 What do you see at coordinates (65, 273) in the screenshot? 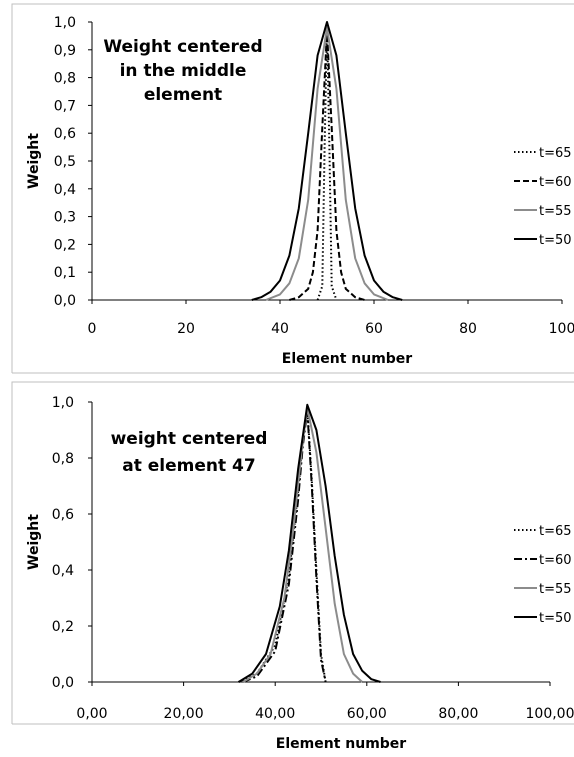
I see `y-tick-label: 0,1` at bounding box center [65, 273].